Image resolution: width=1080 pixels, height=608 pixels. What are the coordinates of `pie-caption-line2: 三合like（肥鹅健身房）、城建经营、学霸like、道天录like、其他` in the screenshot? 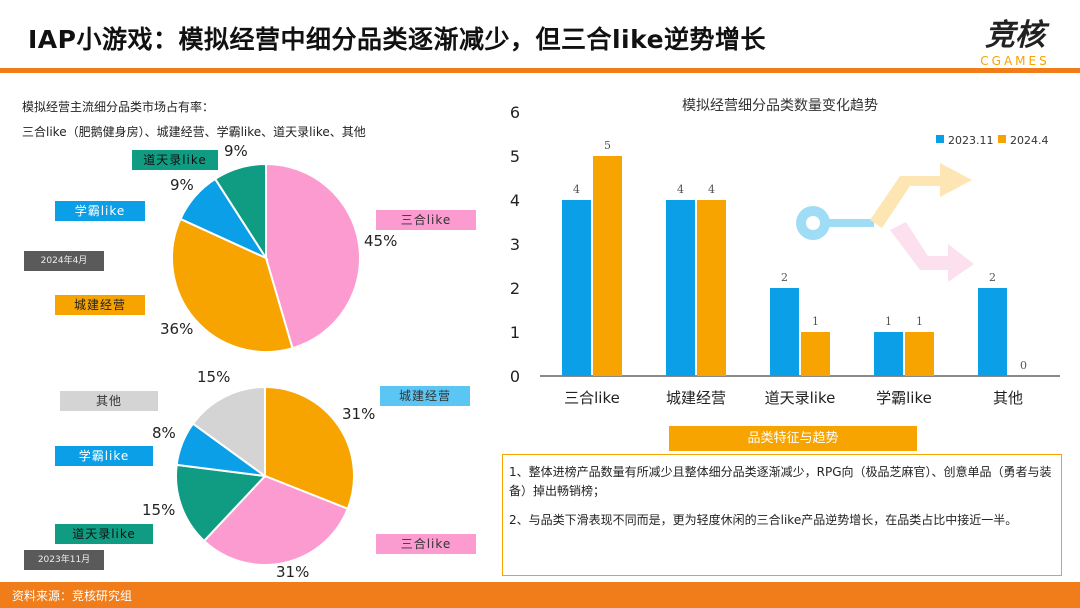 It's located at (194, 132).